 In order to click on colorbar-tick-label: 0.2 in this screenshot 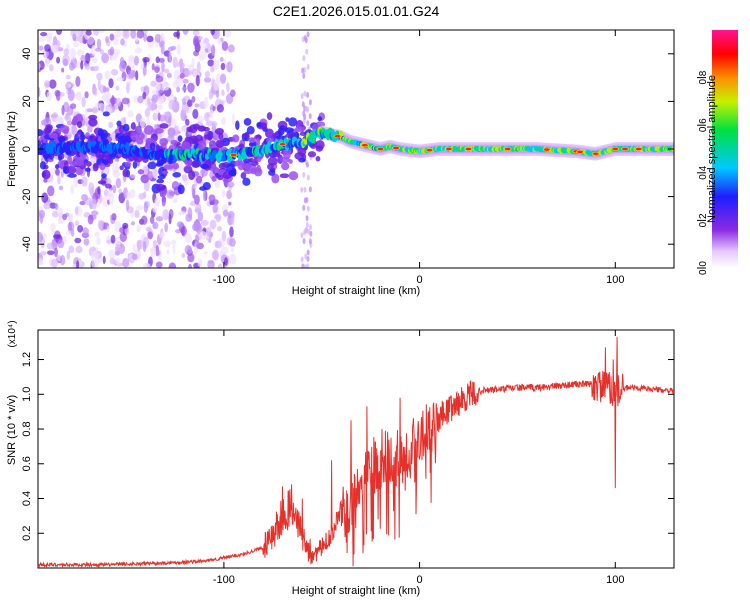, I will do `click(703, 220)`.